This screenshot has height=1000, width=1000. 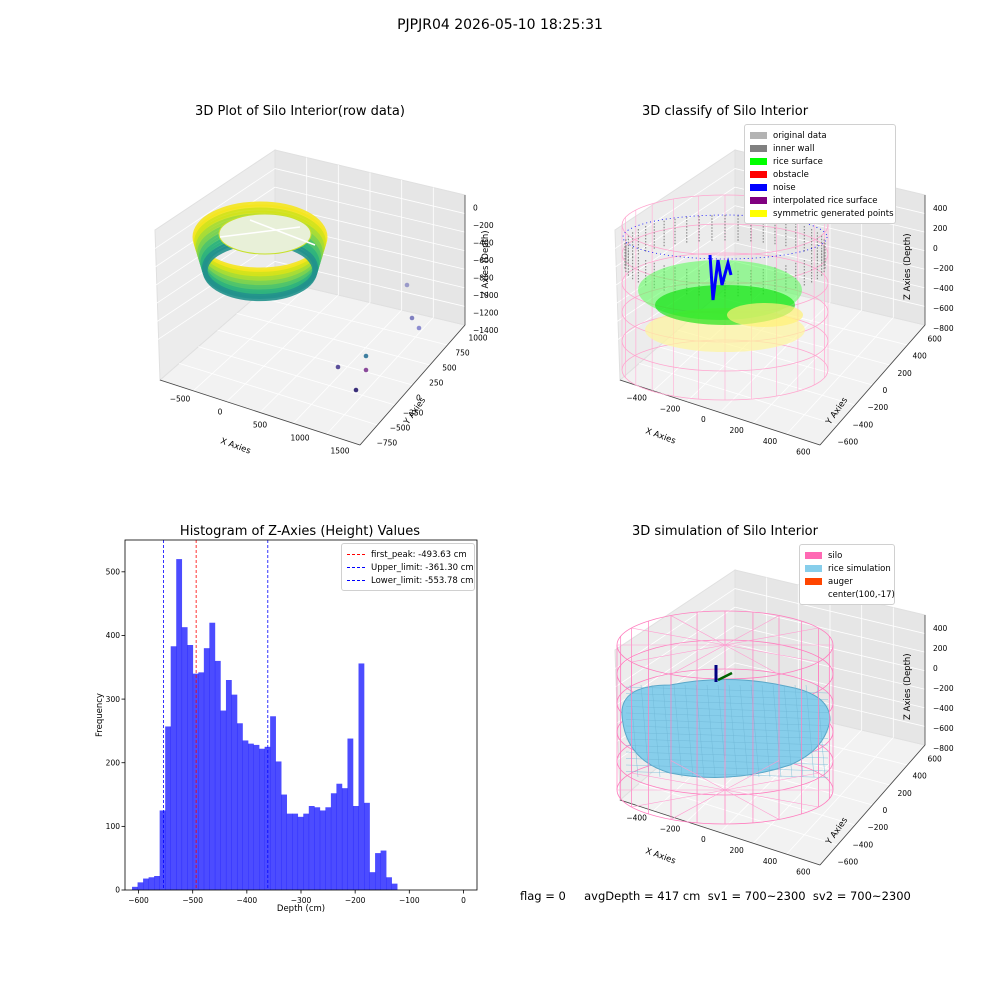 What do you see at coordinates (486, 312) in the screenshot?
I see `z-tick-label: −1200` at bounding box center [486, 312].